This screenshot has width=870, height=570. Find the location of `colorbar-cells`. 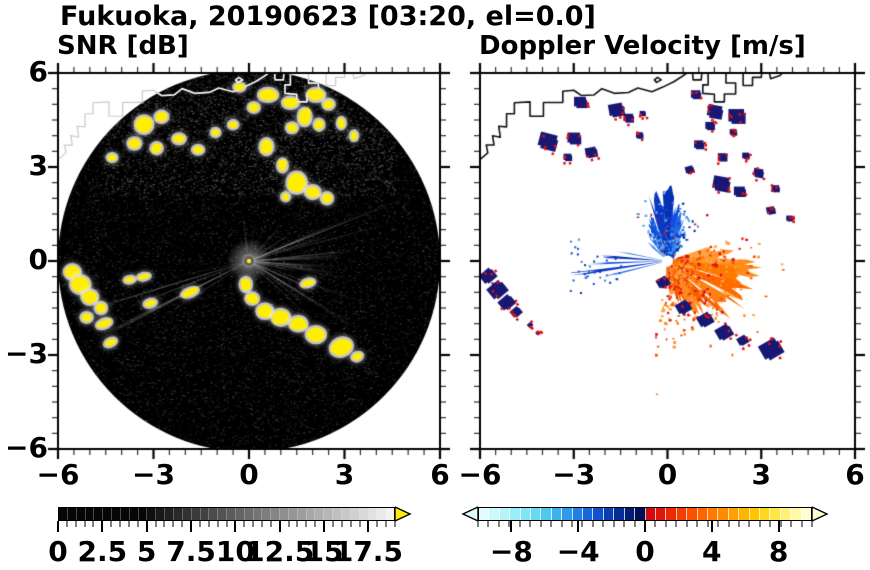

colorbar-cells is located at coordinates (645, 514).